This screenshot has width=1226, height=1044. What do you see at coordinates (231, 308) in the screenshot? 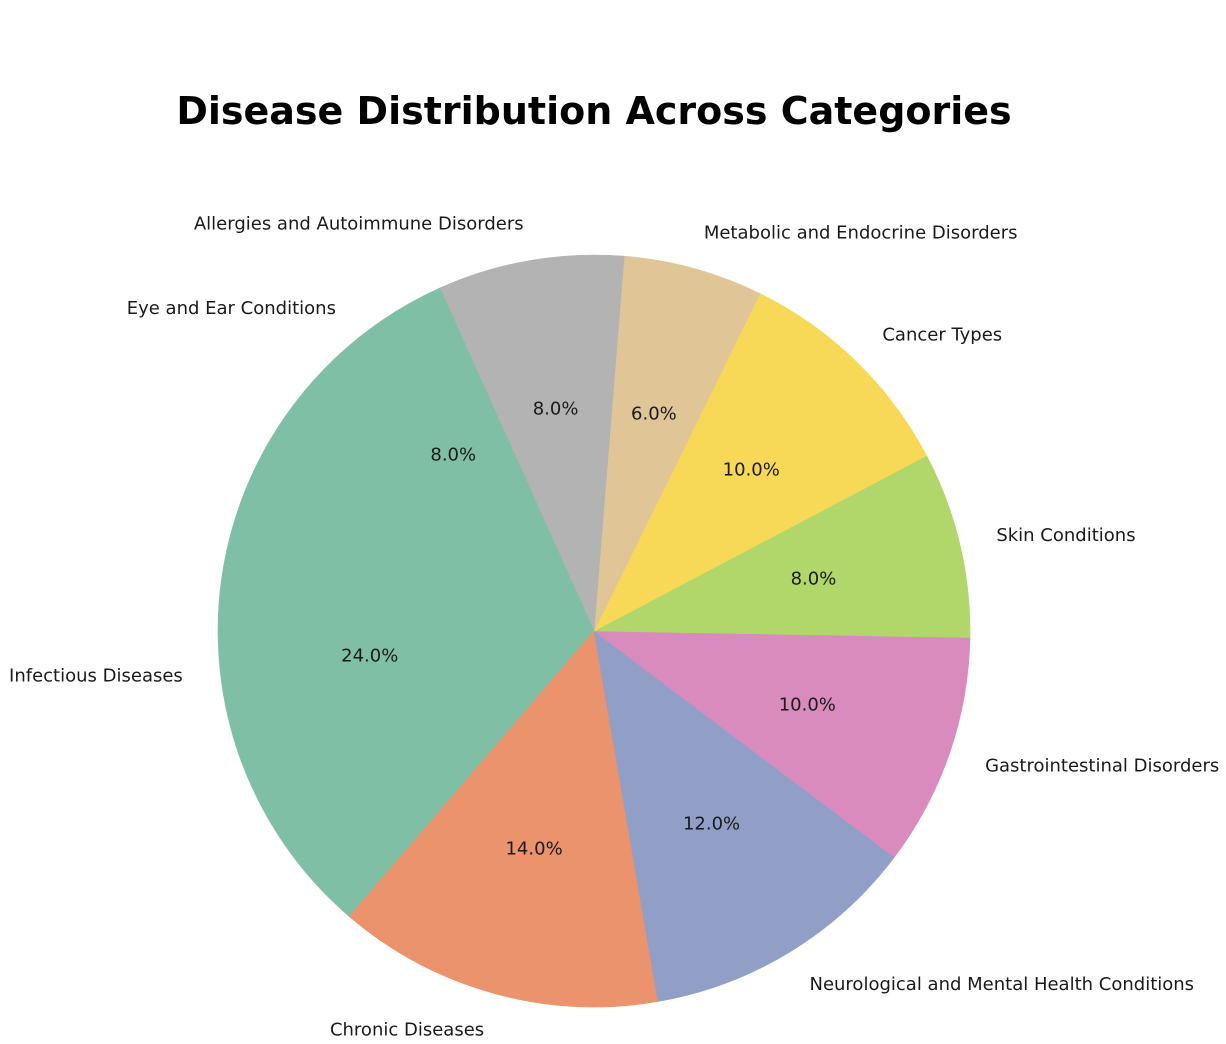
I see `slice-category-label: Eye and Ear Conditions` at bounding box center [231, 308].